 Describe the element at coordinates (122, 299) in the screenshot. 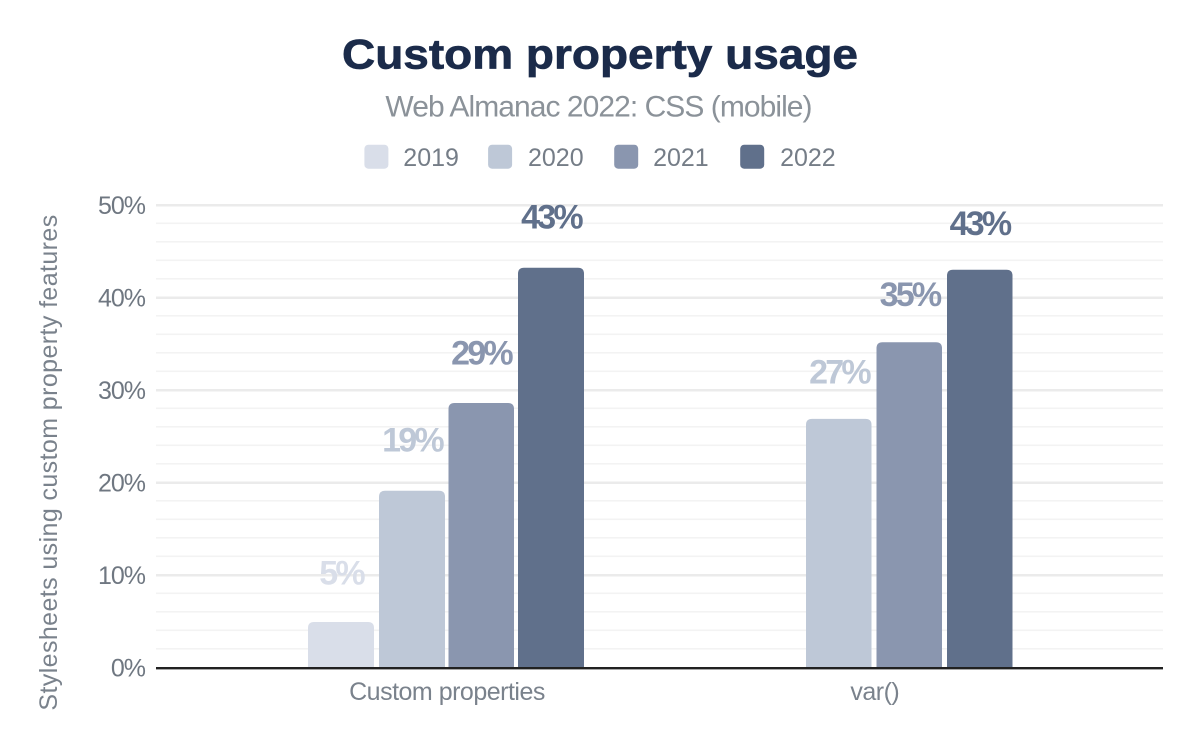

I see `svg-text: 40%` at that location.